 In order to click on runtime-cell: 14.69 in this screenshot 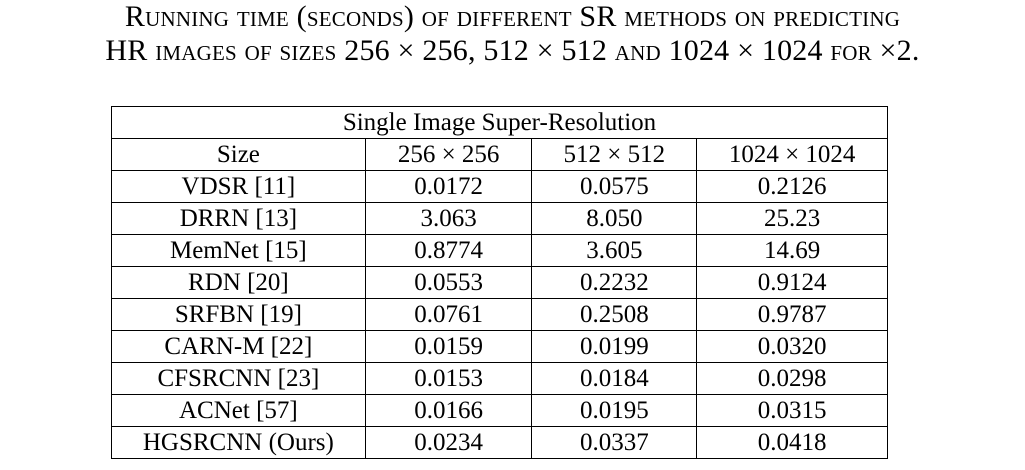, I will do `click(792, 250)`.